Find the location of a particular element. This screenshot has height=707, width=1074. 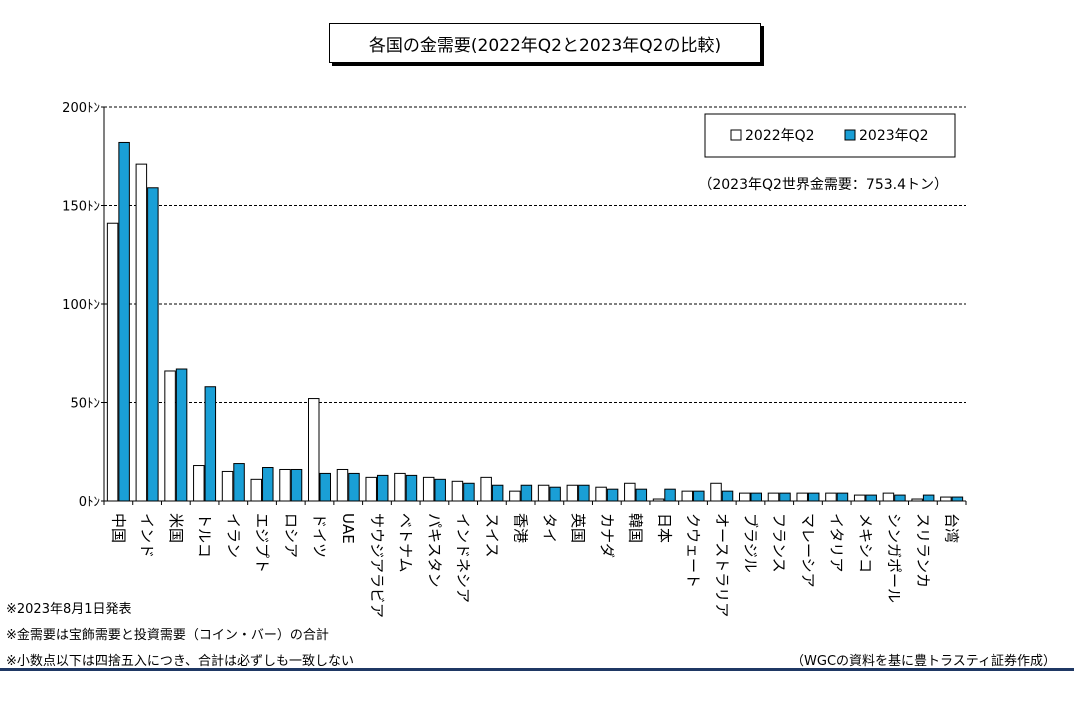

x-tick-label: シンガポール is located at coordinates (894, 558).